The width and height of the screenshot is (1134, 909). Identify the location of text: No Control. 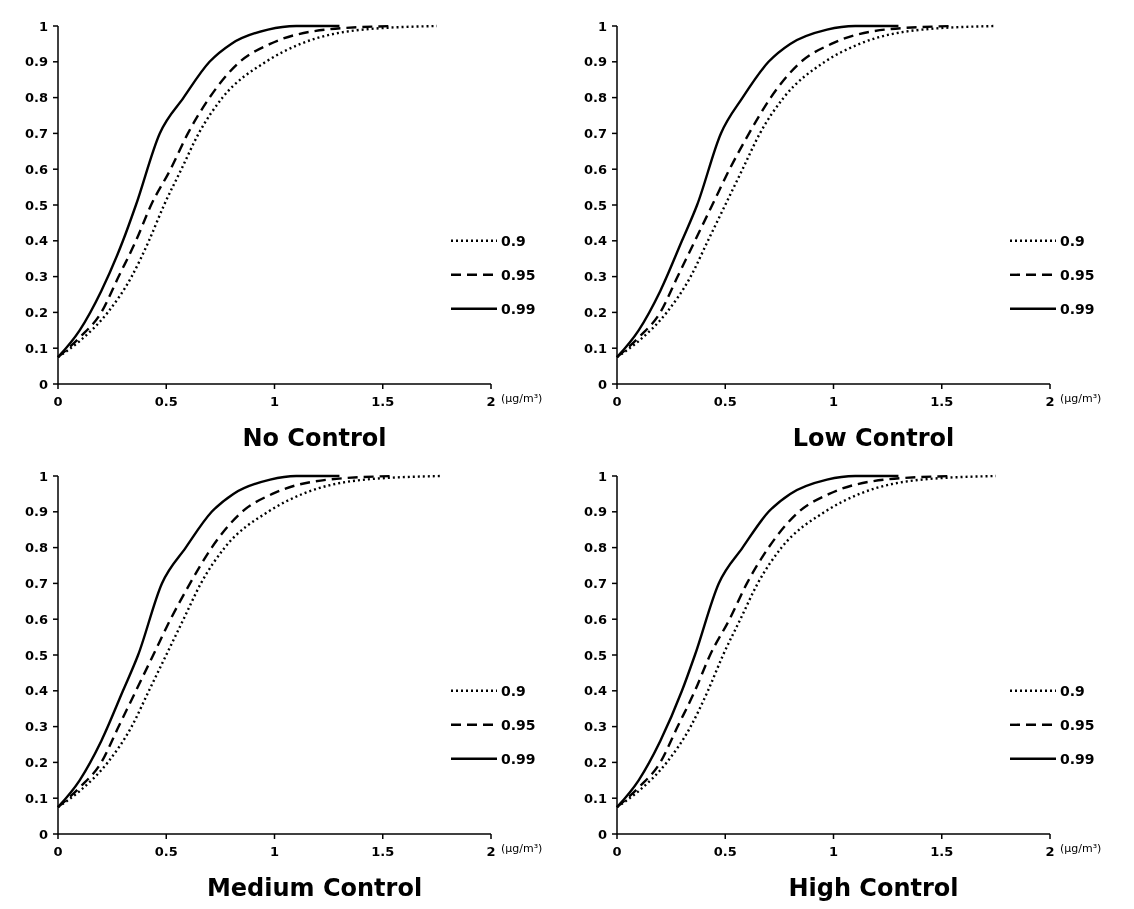
(314, 438).